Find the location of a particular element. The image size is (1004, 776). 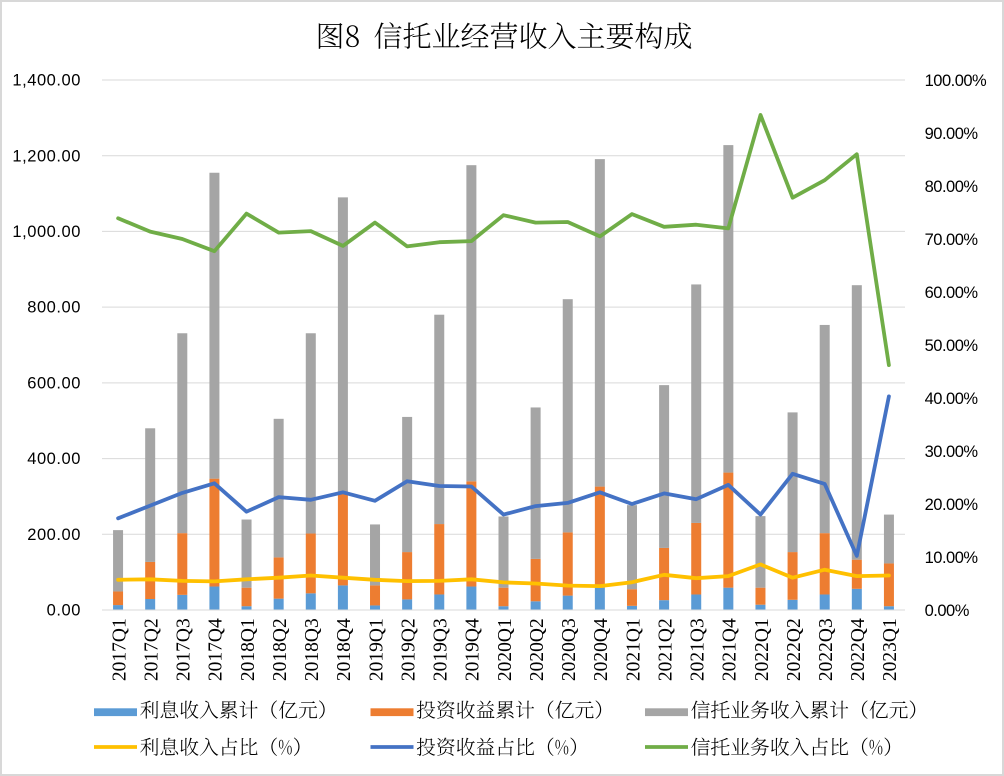

svg-text: 600.00 is located at coordinates (54, 384).